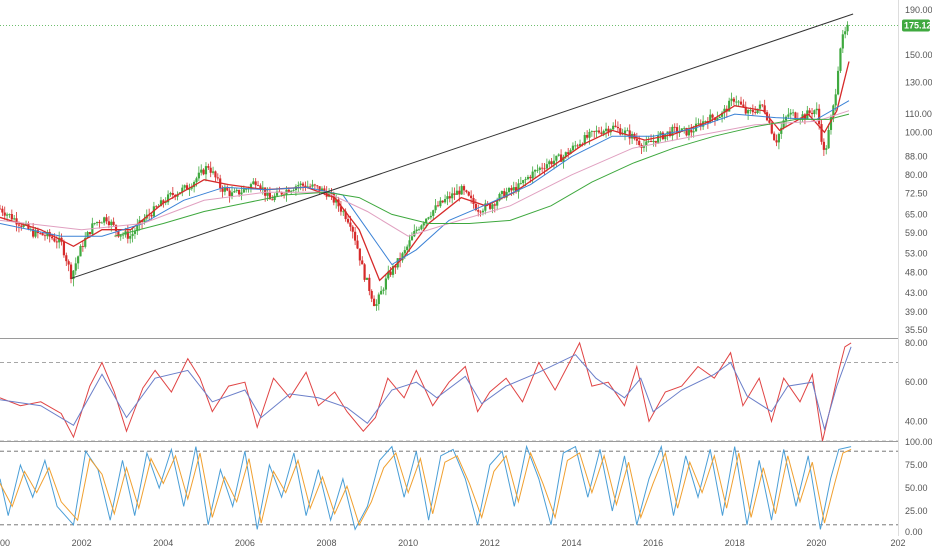  Describe the element at coordinates (245, 543) in the screenshot. I see `time-tick-label: 2006` at that location.